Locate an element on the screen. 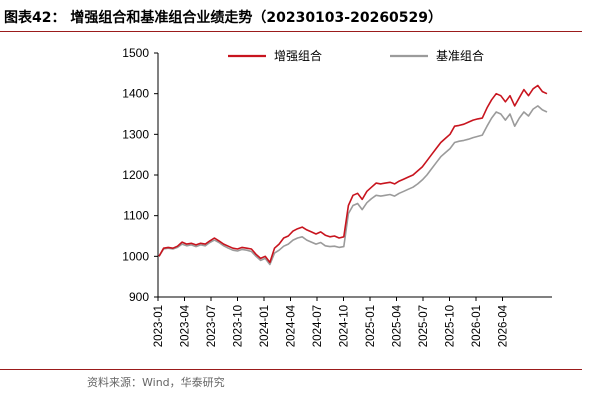 This screenshot has width=616, height=402. x-tick-label: 2025-04 is located at coordinates (398, 325).